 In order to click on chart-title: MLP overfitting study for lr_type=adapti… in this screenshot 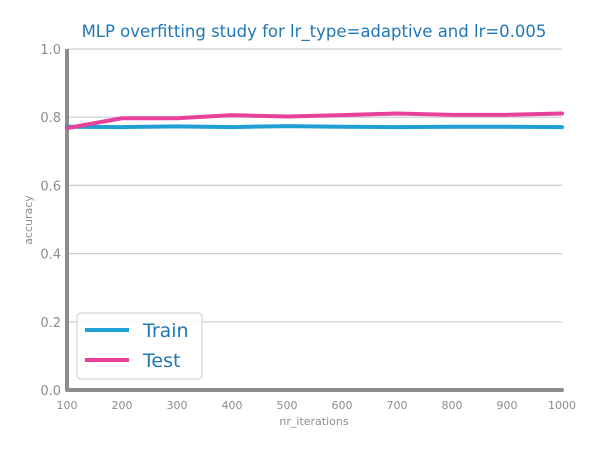, I will do `click(314, 32)`.